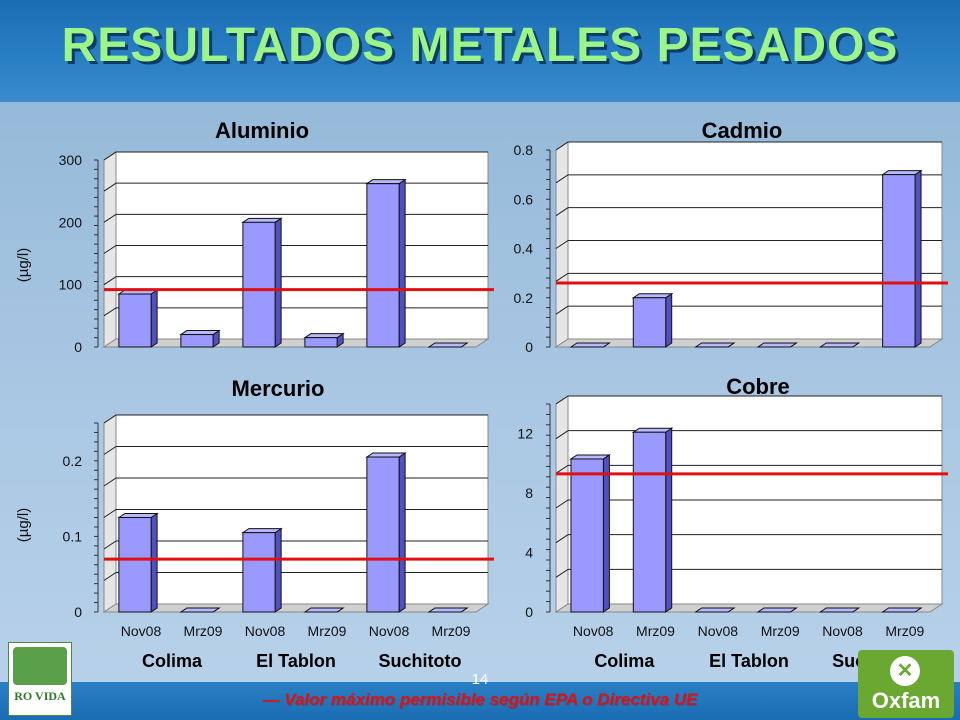  I want to click on y-tick-label: 200, so click(71, 222).